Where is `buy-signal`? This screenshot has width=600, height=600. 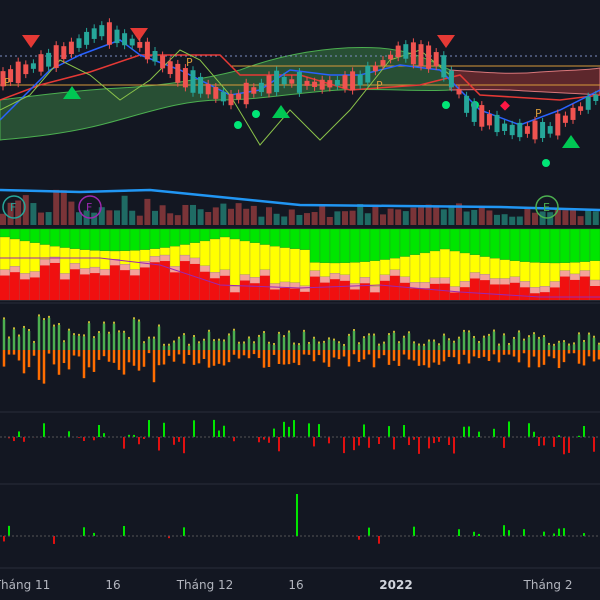 buy-signal is located at coordinates (281, 111).